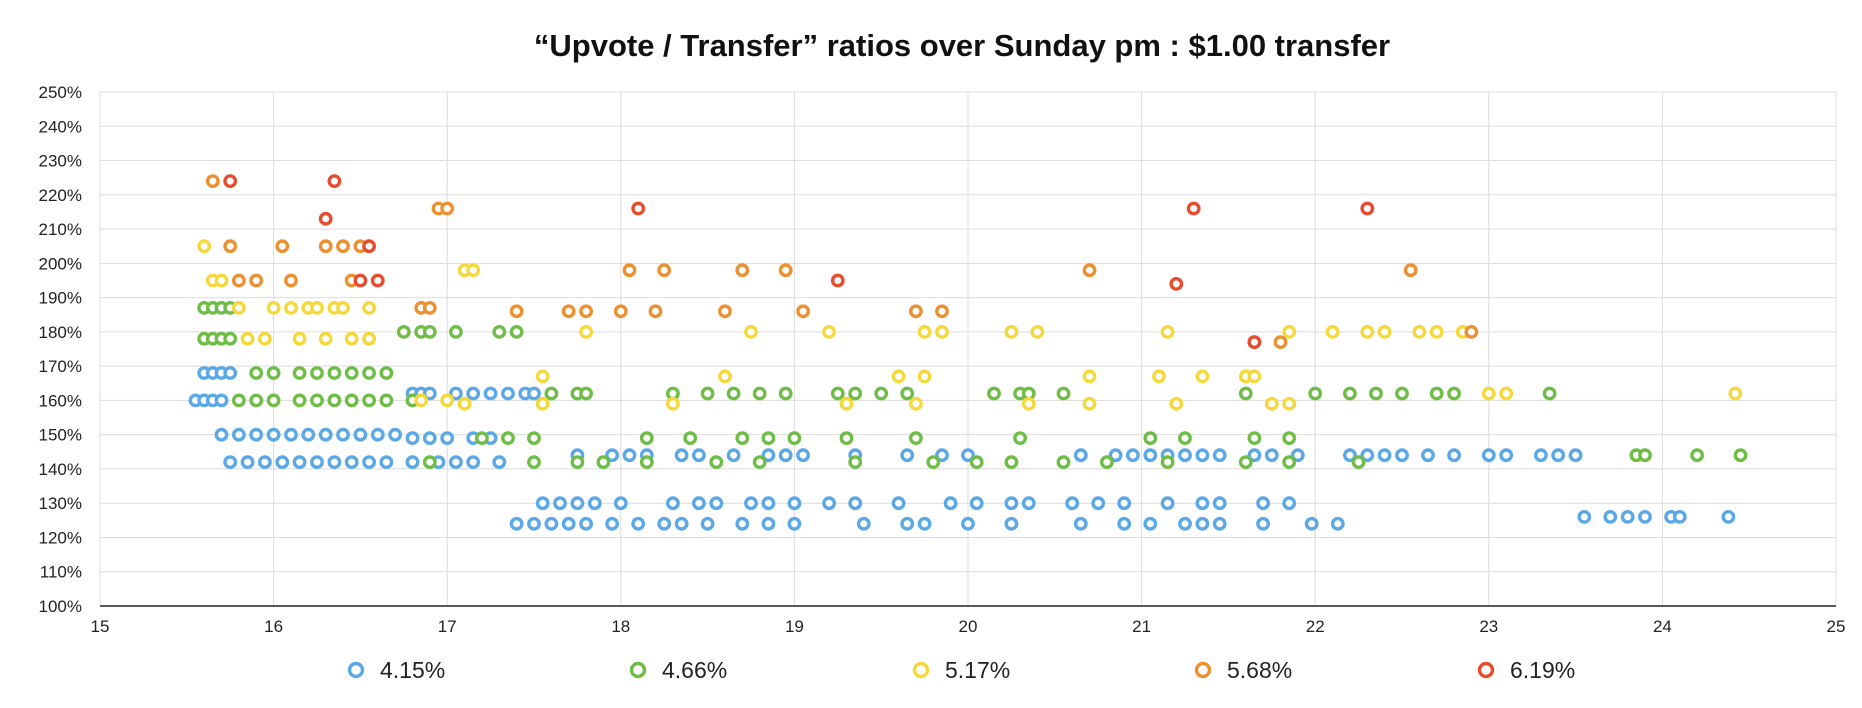 The image size is (1862, 708). I want to click on x-tick-label: 20, so click(968, 626).